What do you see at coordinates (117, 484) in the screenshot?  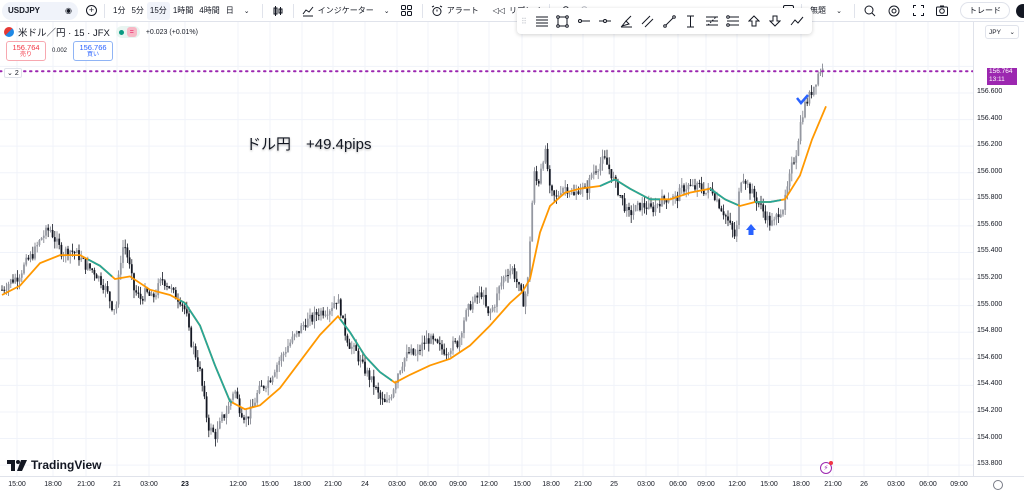 I see `time-tick-label: 21` at bounding box center [117, 484].